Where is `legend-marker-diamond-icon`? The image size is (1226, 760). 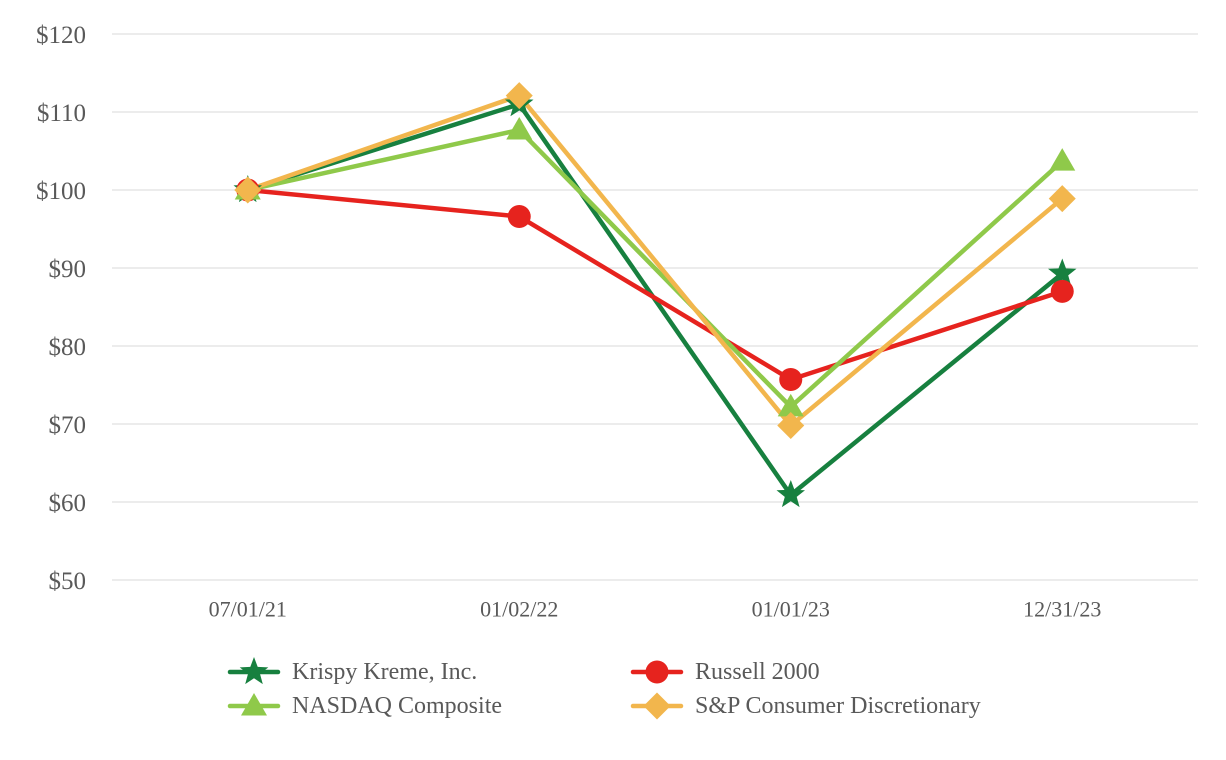 legend-marker-diamond-icon is located at coordinates (657, 706).